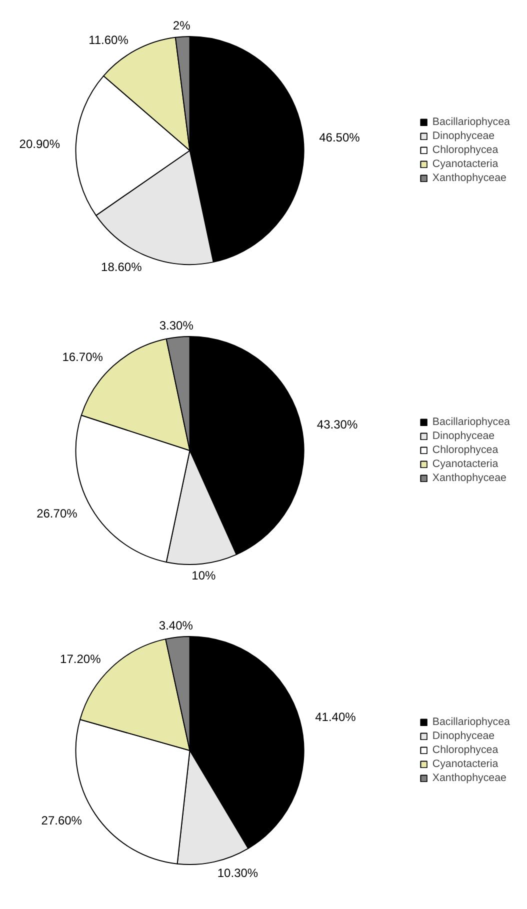 This screenshot has height=909, width=527. I want to click on data-label: 2%, so click(181, 25).